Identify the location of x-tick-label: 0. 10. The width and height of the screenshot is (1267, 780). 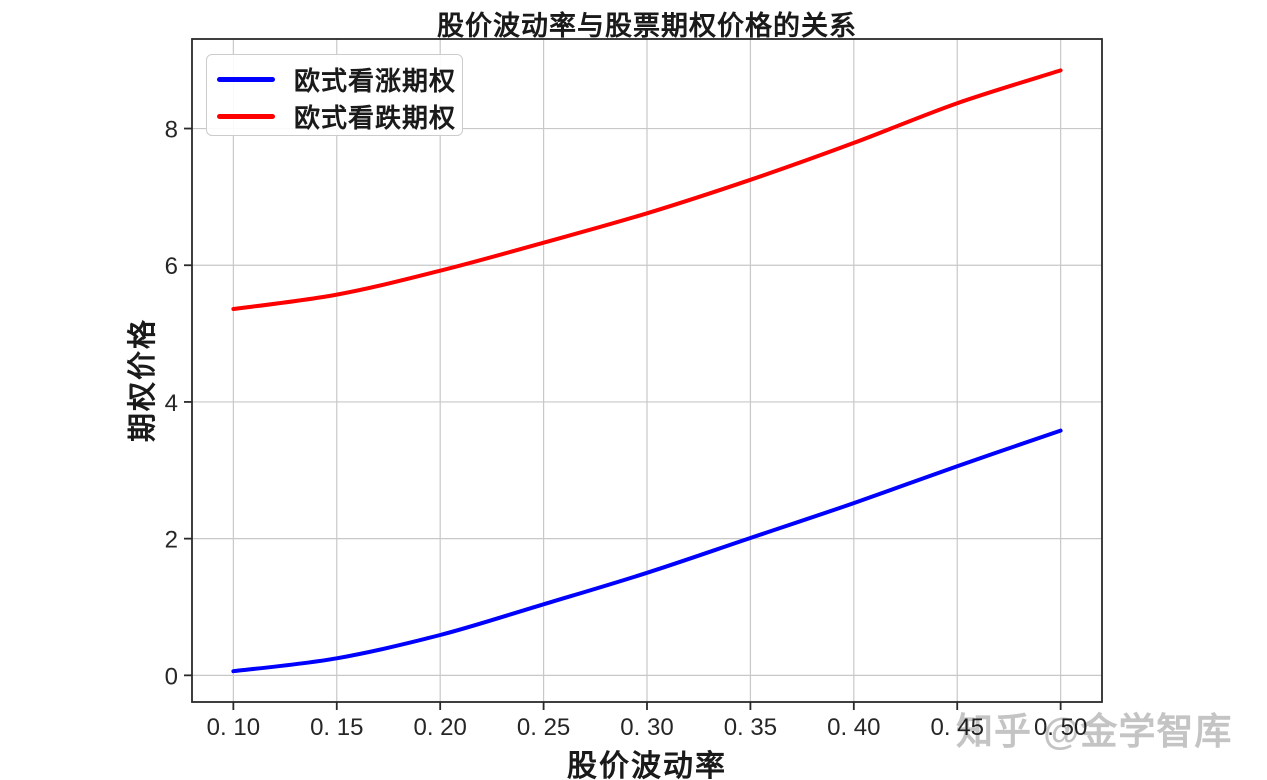
(233, 727).